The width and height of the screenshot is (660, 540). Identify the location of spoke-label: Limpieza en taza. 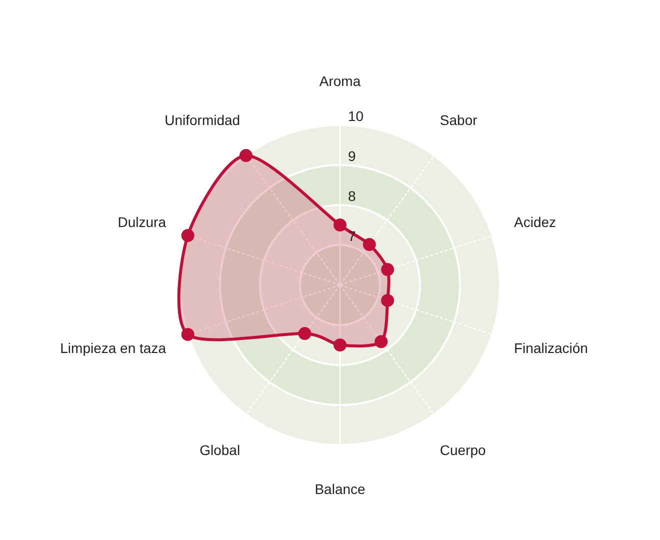
(113, 348).